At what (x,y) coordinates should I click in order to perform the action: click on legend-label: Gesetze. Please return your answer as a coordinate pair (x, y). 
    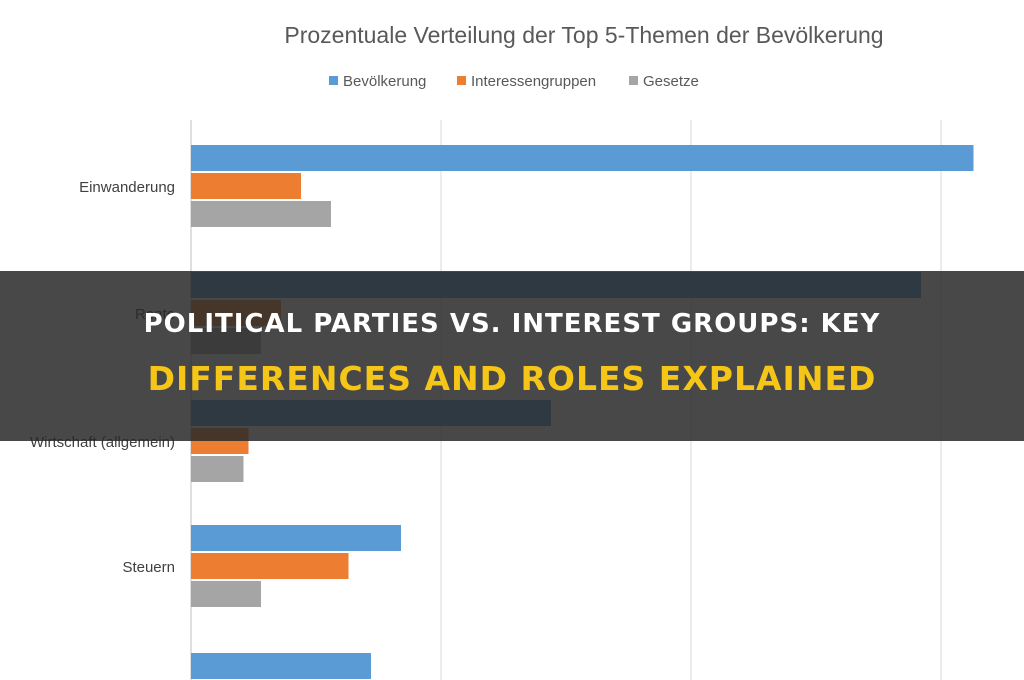
    Looking at the image, I should click on (671, 81).